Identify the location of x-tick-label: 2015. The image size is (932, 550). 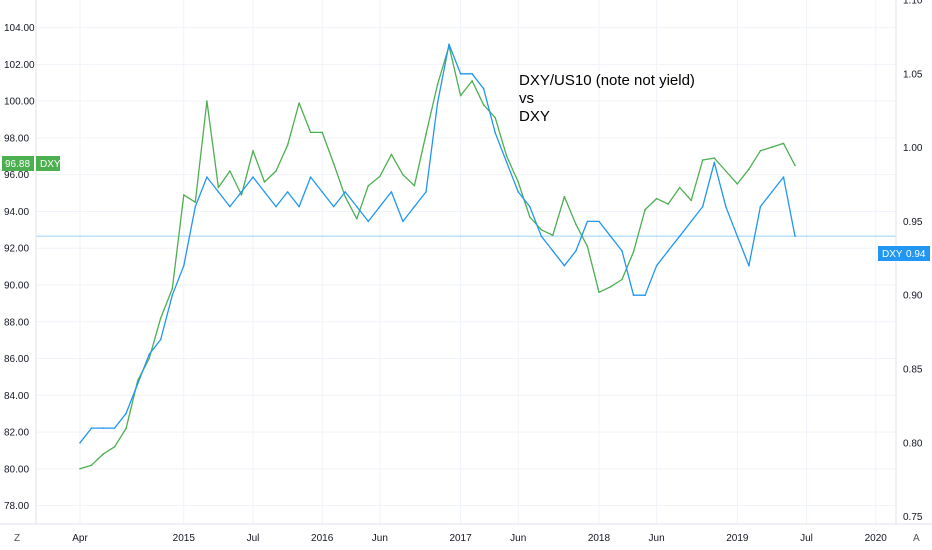
(184, 538).